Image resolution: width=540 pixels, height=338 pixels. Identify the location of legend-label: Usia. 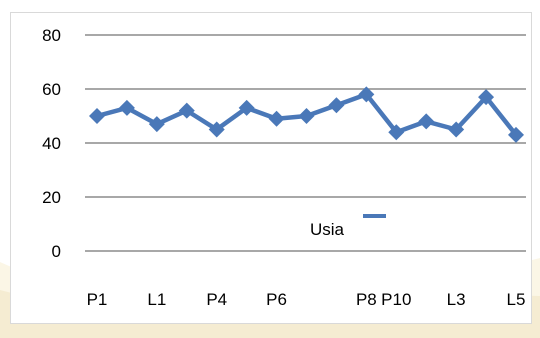
(327, 229).